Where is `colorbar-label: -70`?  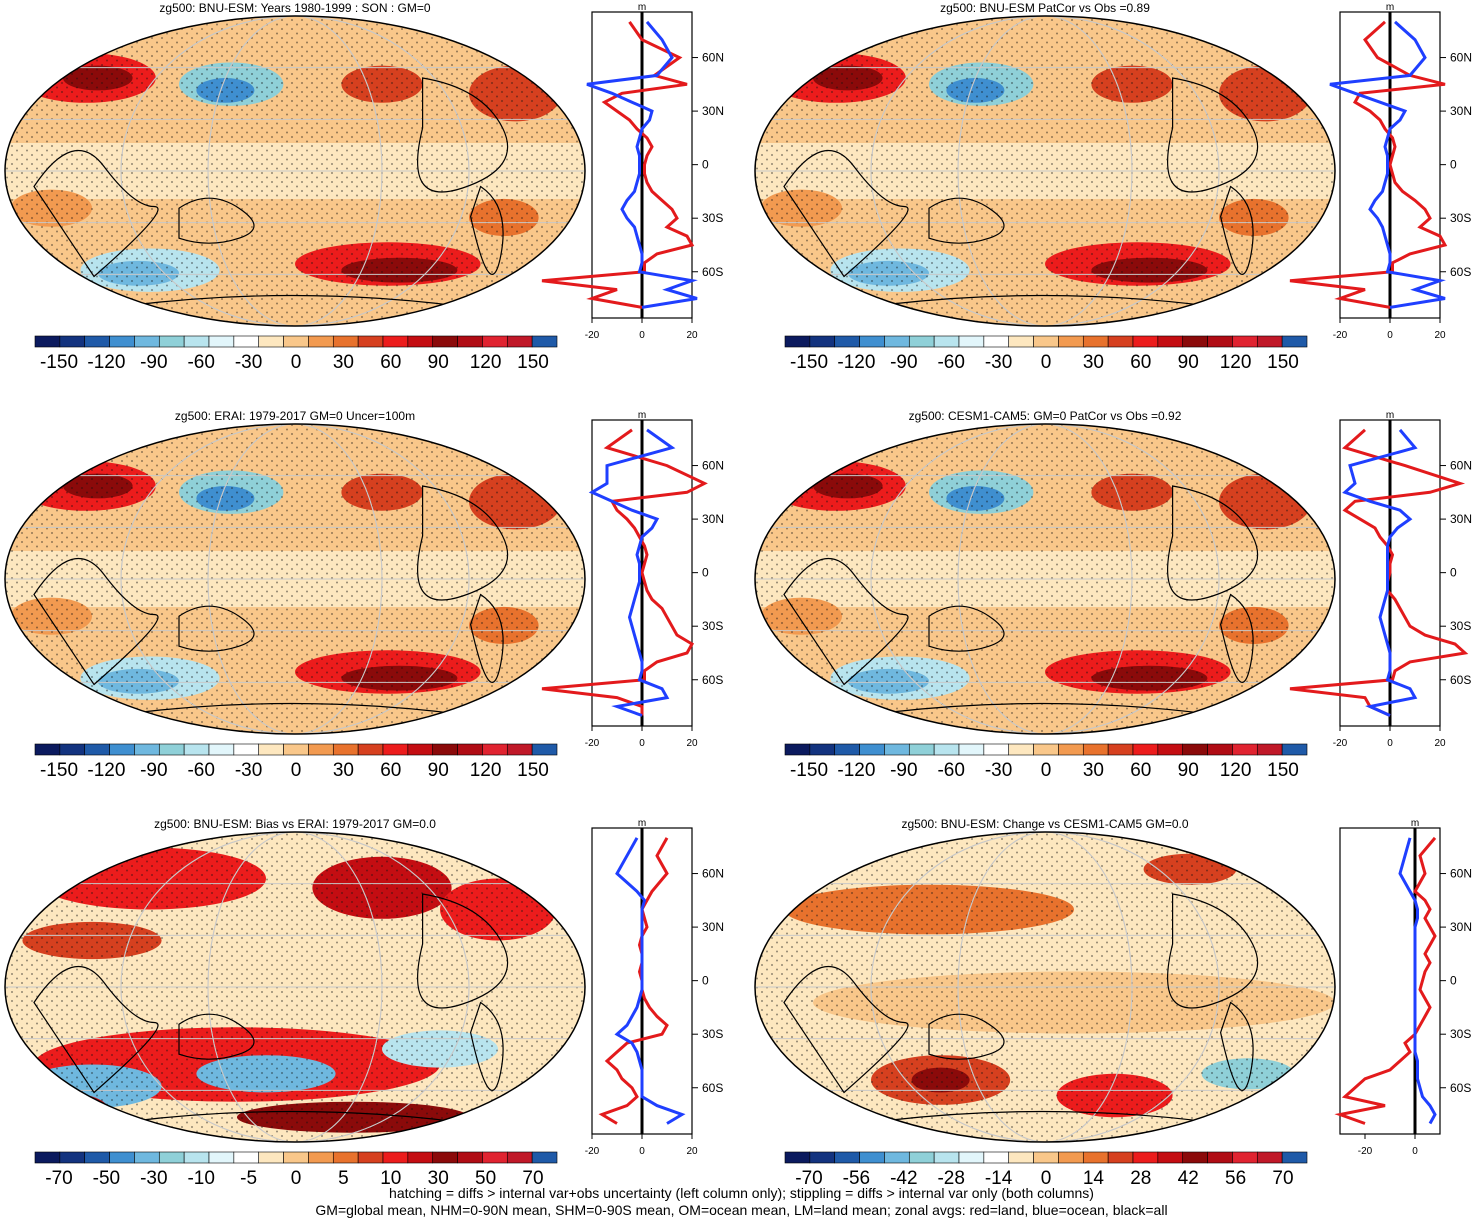
colorbar-label: -70 is located at coordinates (58, 1178).